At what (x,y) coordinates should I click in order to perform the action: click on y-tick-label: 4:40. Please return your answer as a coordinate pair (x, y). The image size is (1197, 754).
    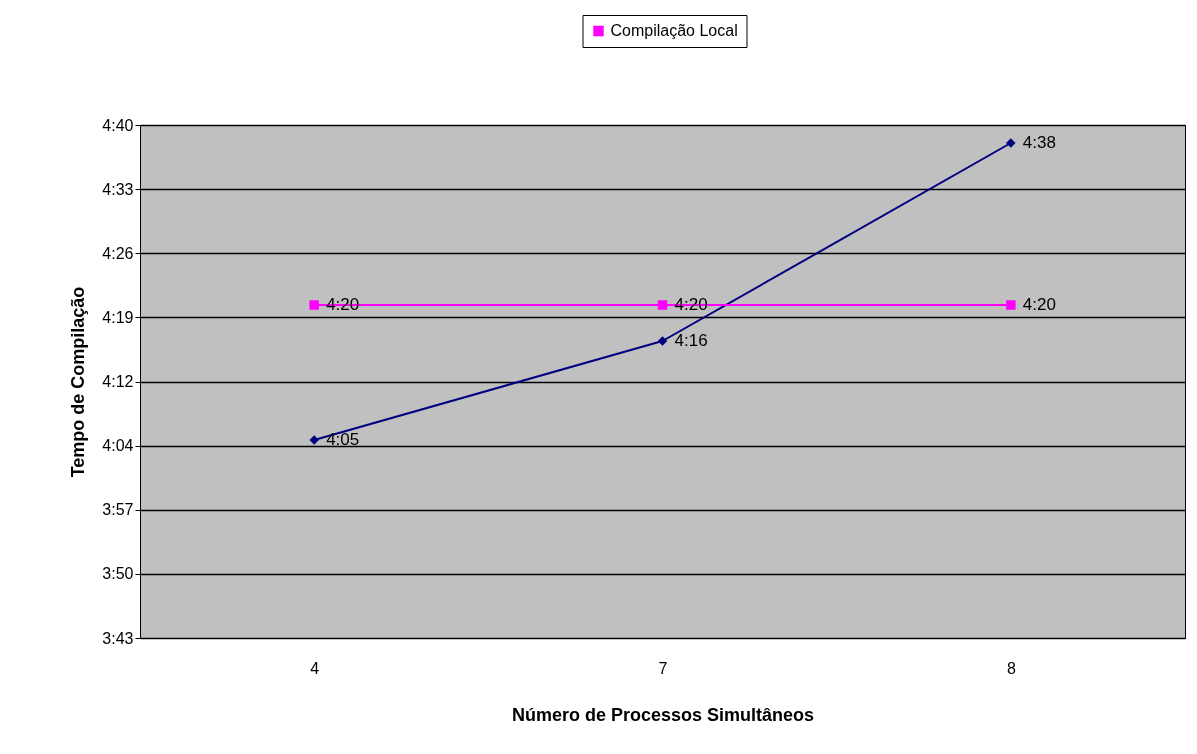
    Looking at the image, I should click on (118, 125).